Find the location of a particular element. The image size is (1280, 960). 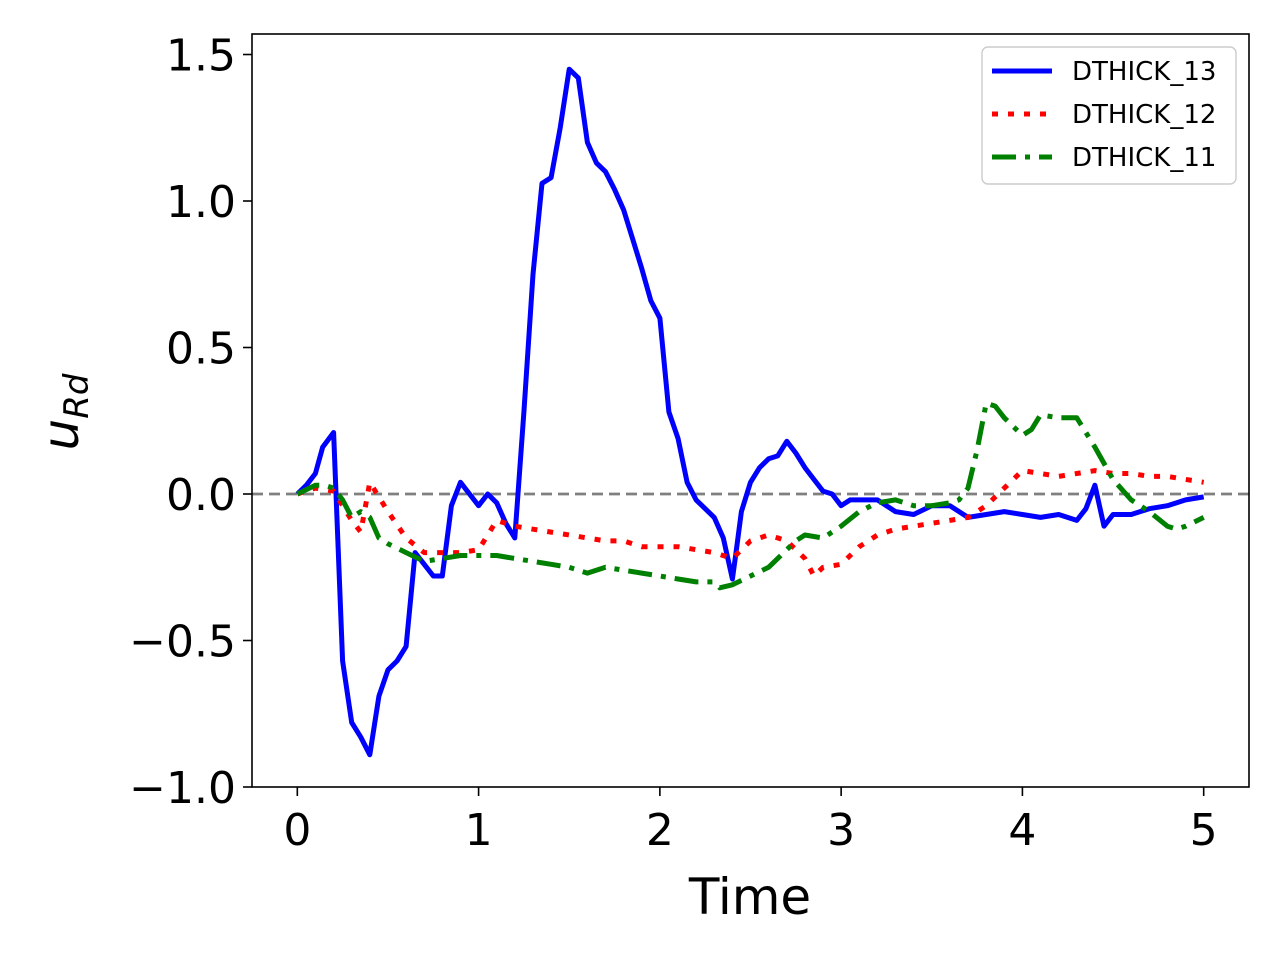

legend-label-dthick-11: DTHICK_11 is located at coordinates (1144, 158).